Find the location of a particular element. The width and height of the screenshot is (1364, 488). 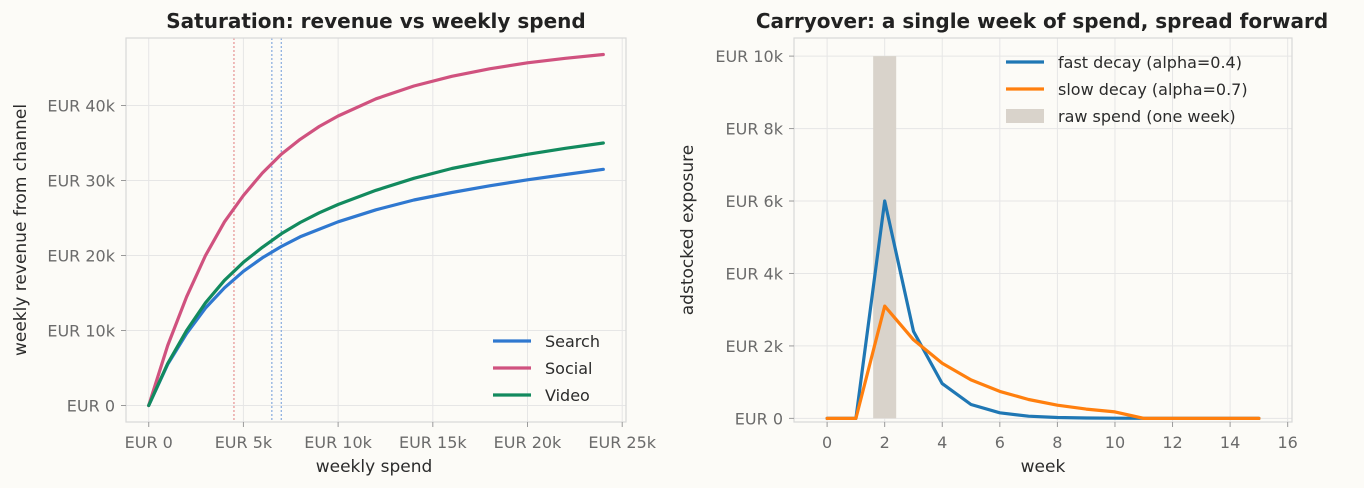

x-tick-label: 14 is located at coordinates (1230, 442).